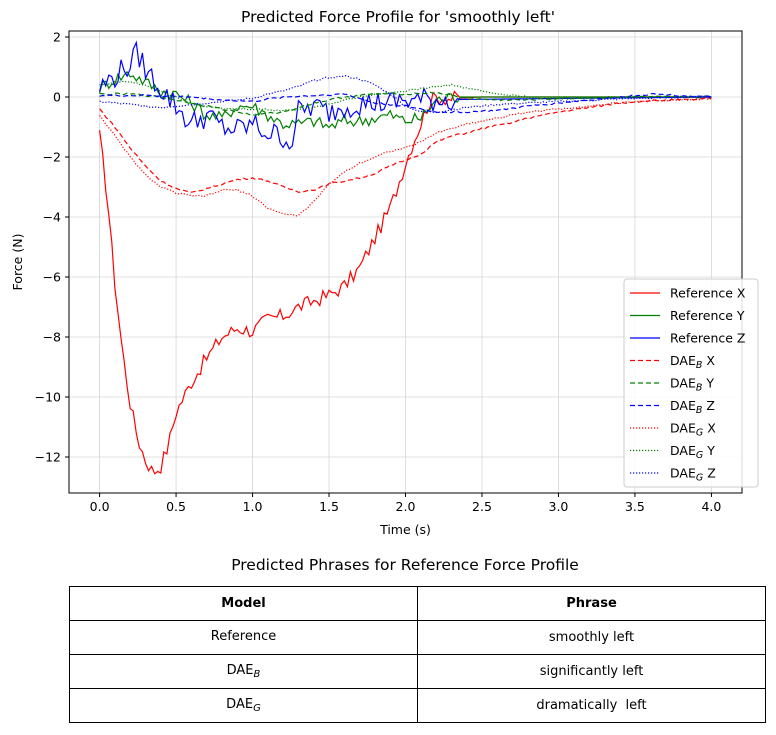 This screenshot has width=776, height=735. I want to click on legend-label: DAEB Z, so click(692, 407).